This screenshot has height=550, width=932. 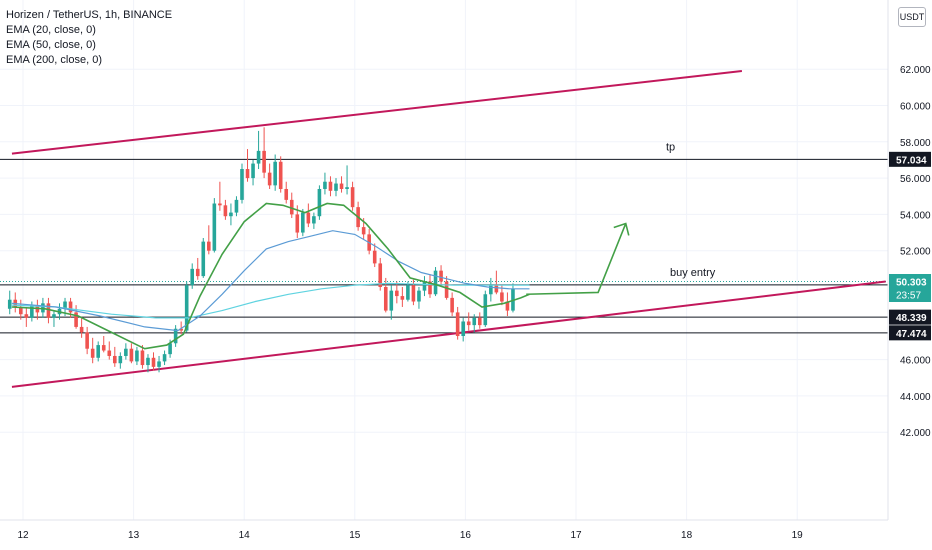 I want to click on y-tick-label: 54.000, so click(x=915, y=215).